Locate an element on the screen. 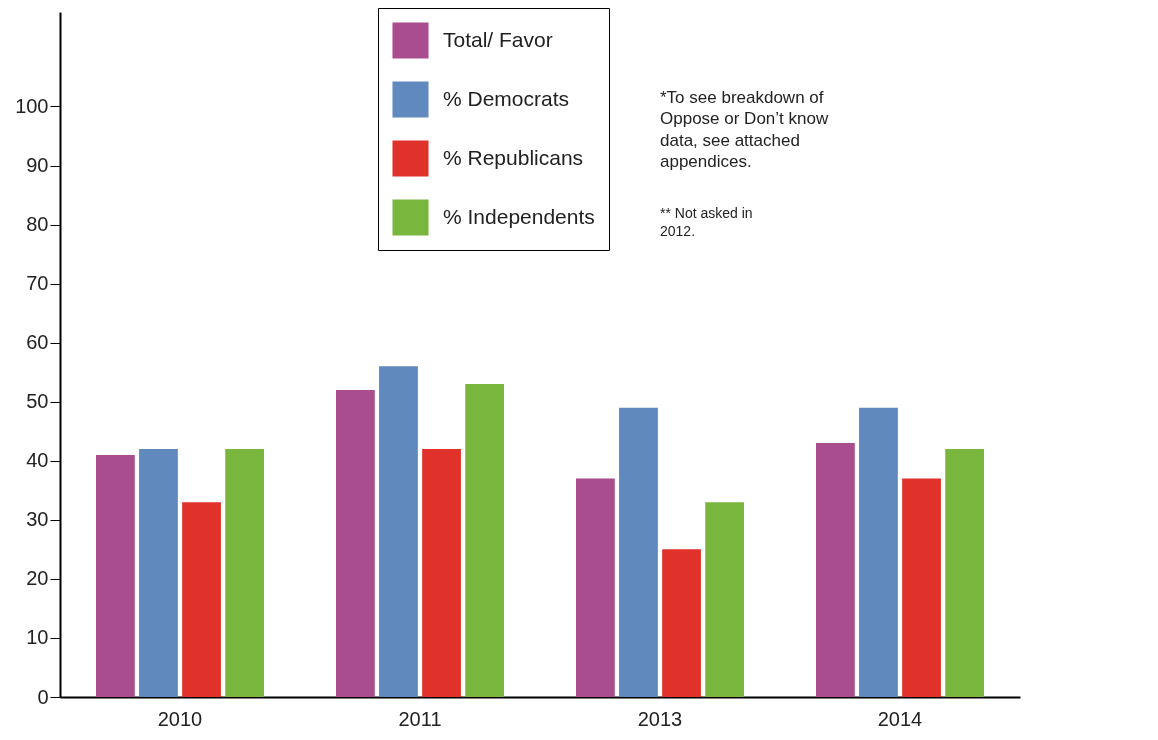  y-tick-label: 60 is located at coordinates (37, 342).